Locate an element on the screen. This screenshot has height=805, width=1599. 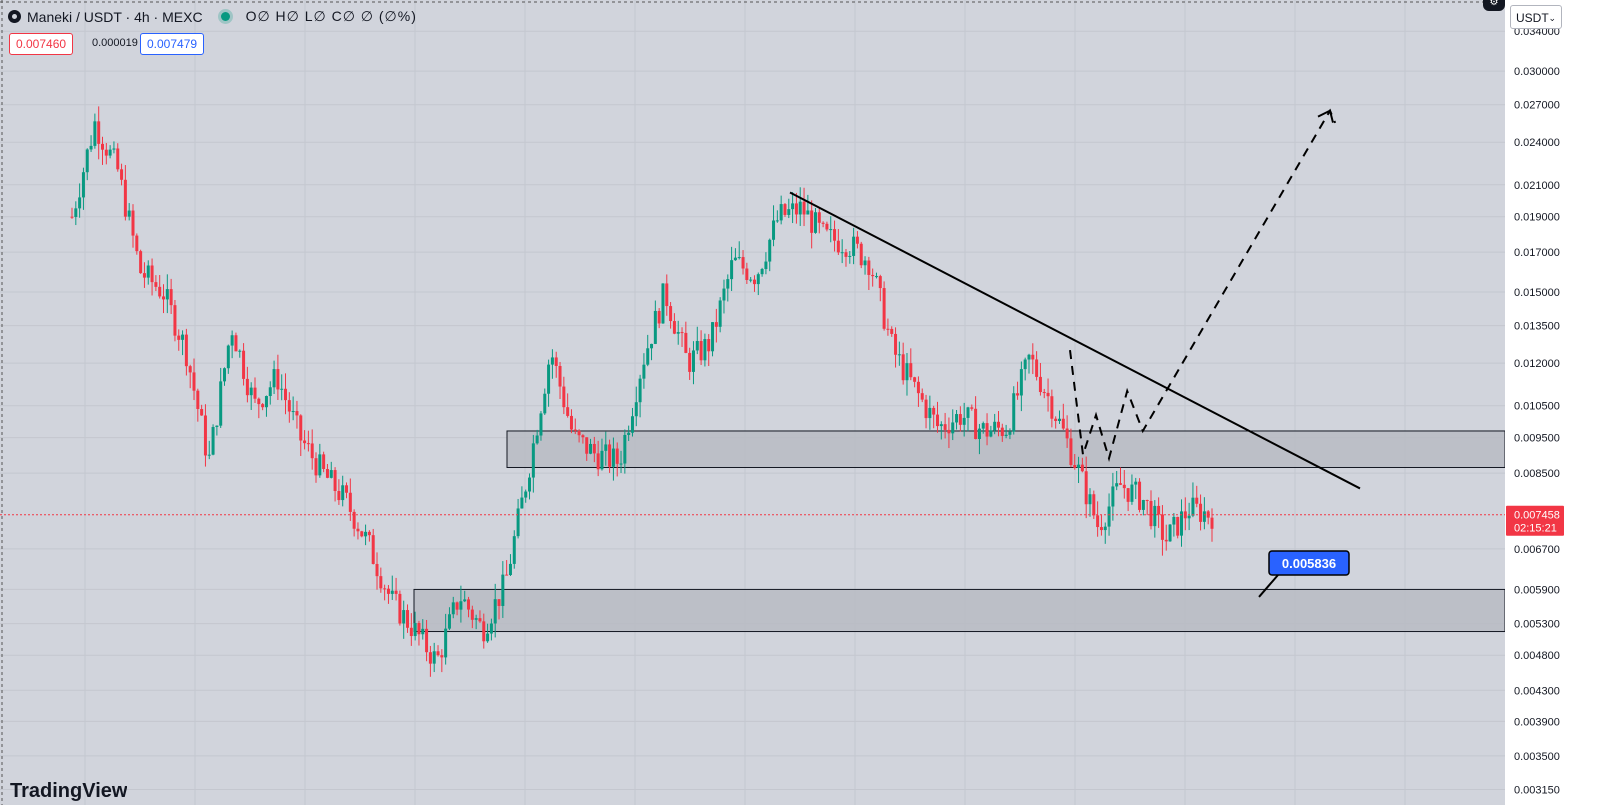
support-zone is located at coordinates (959, 610).